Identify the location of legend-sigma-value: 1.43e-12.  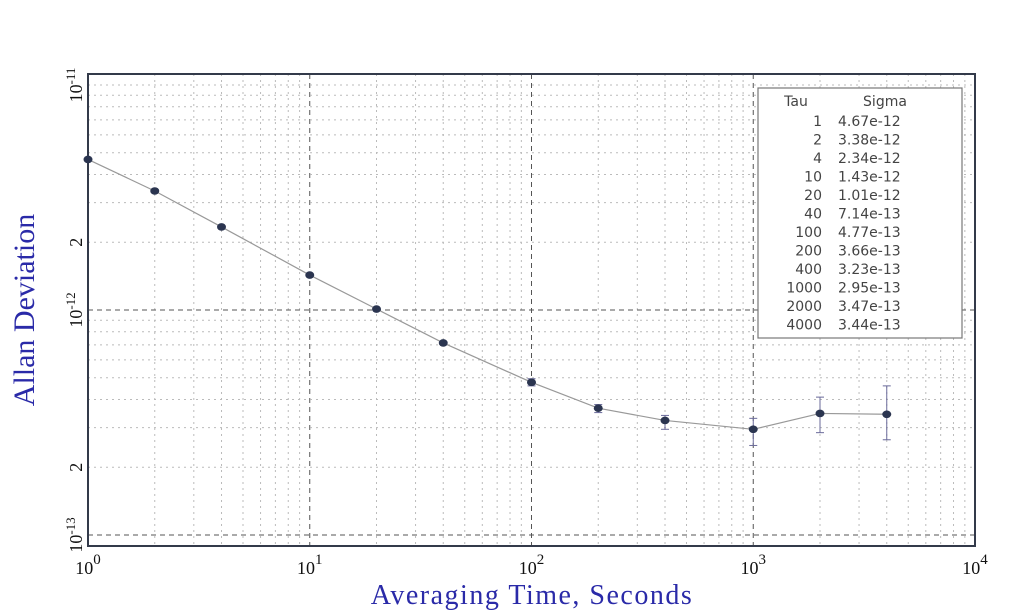
(869, 178).